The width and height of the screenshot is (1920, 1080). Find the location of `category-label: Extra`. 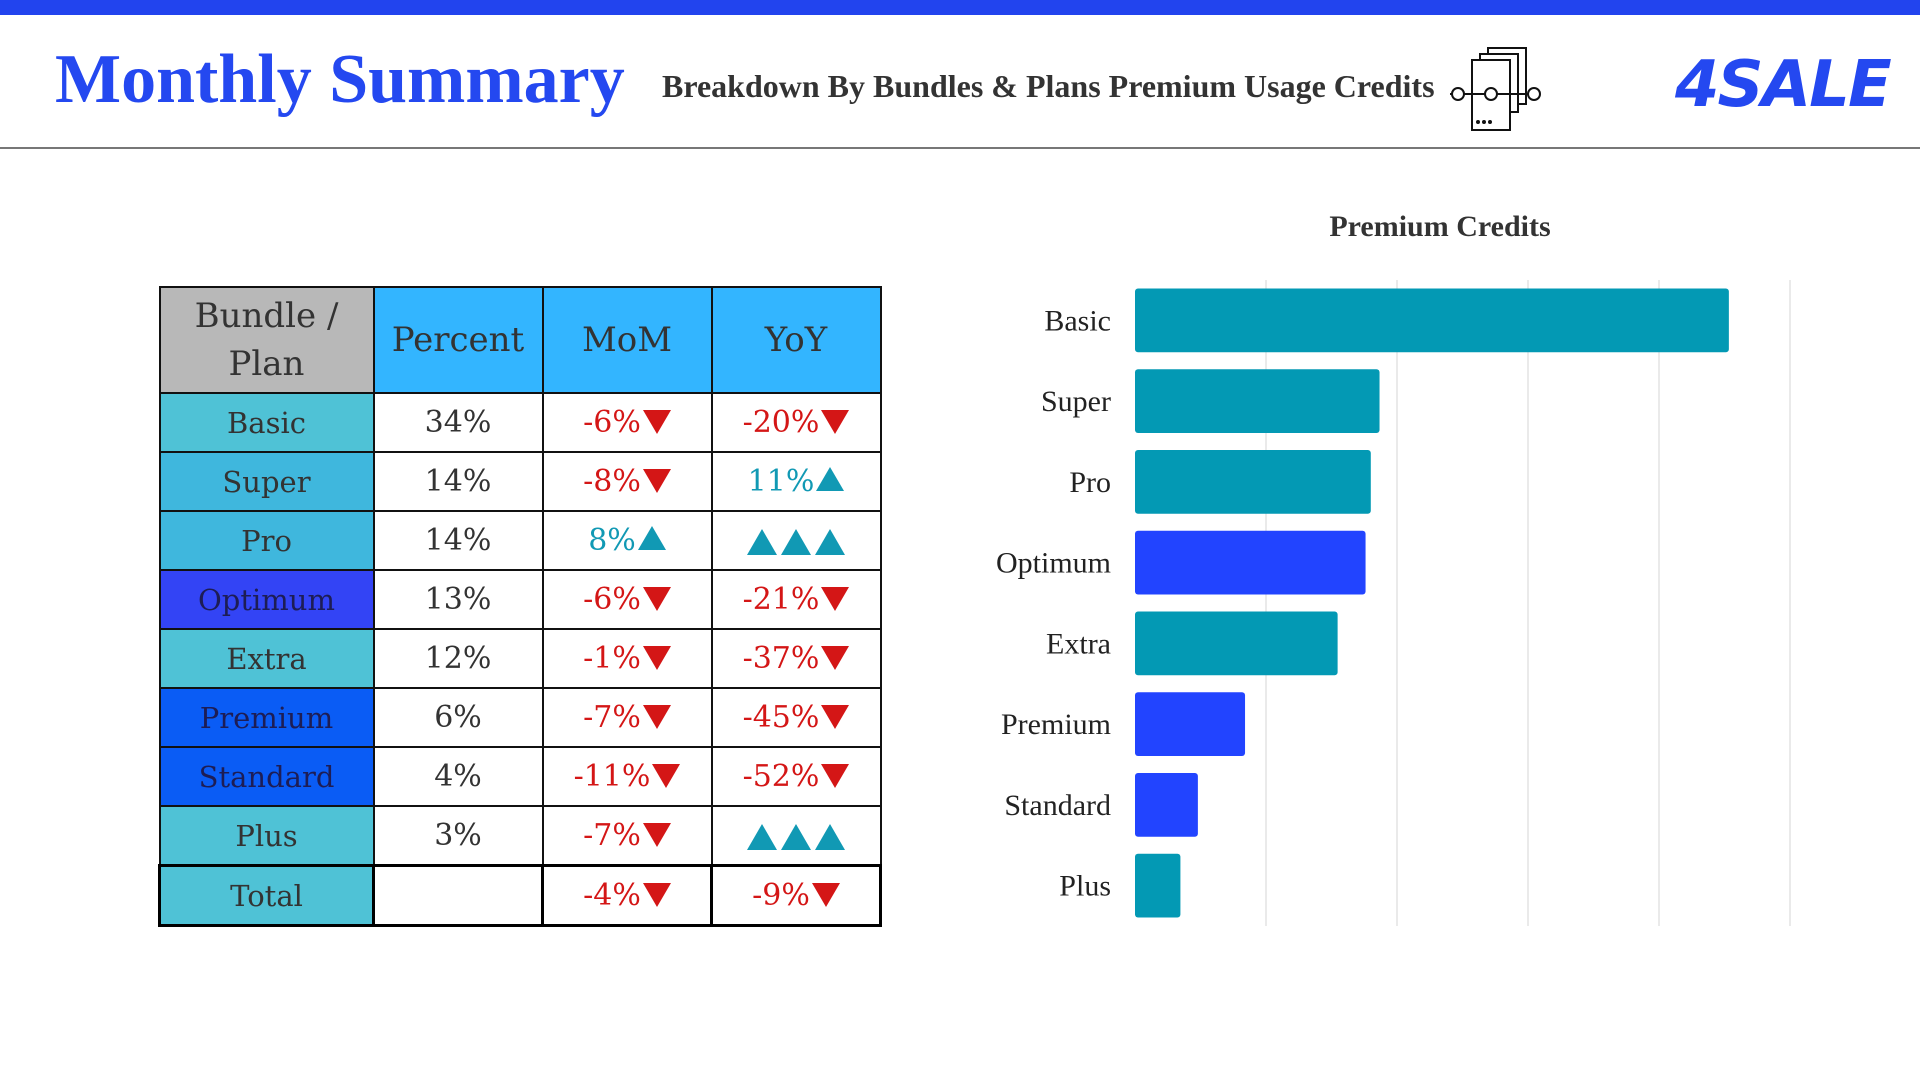

category-label: Extra is located at coordinates (1078, 643).